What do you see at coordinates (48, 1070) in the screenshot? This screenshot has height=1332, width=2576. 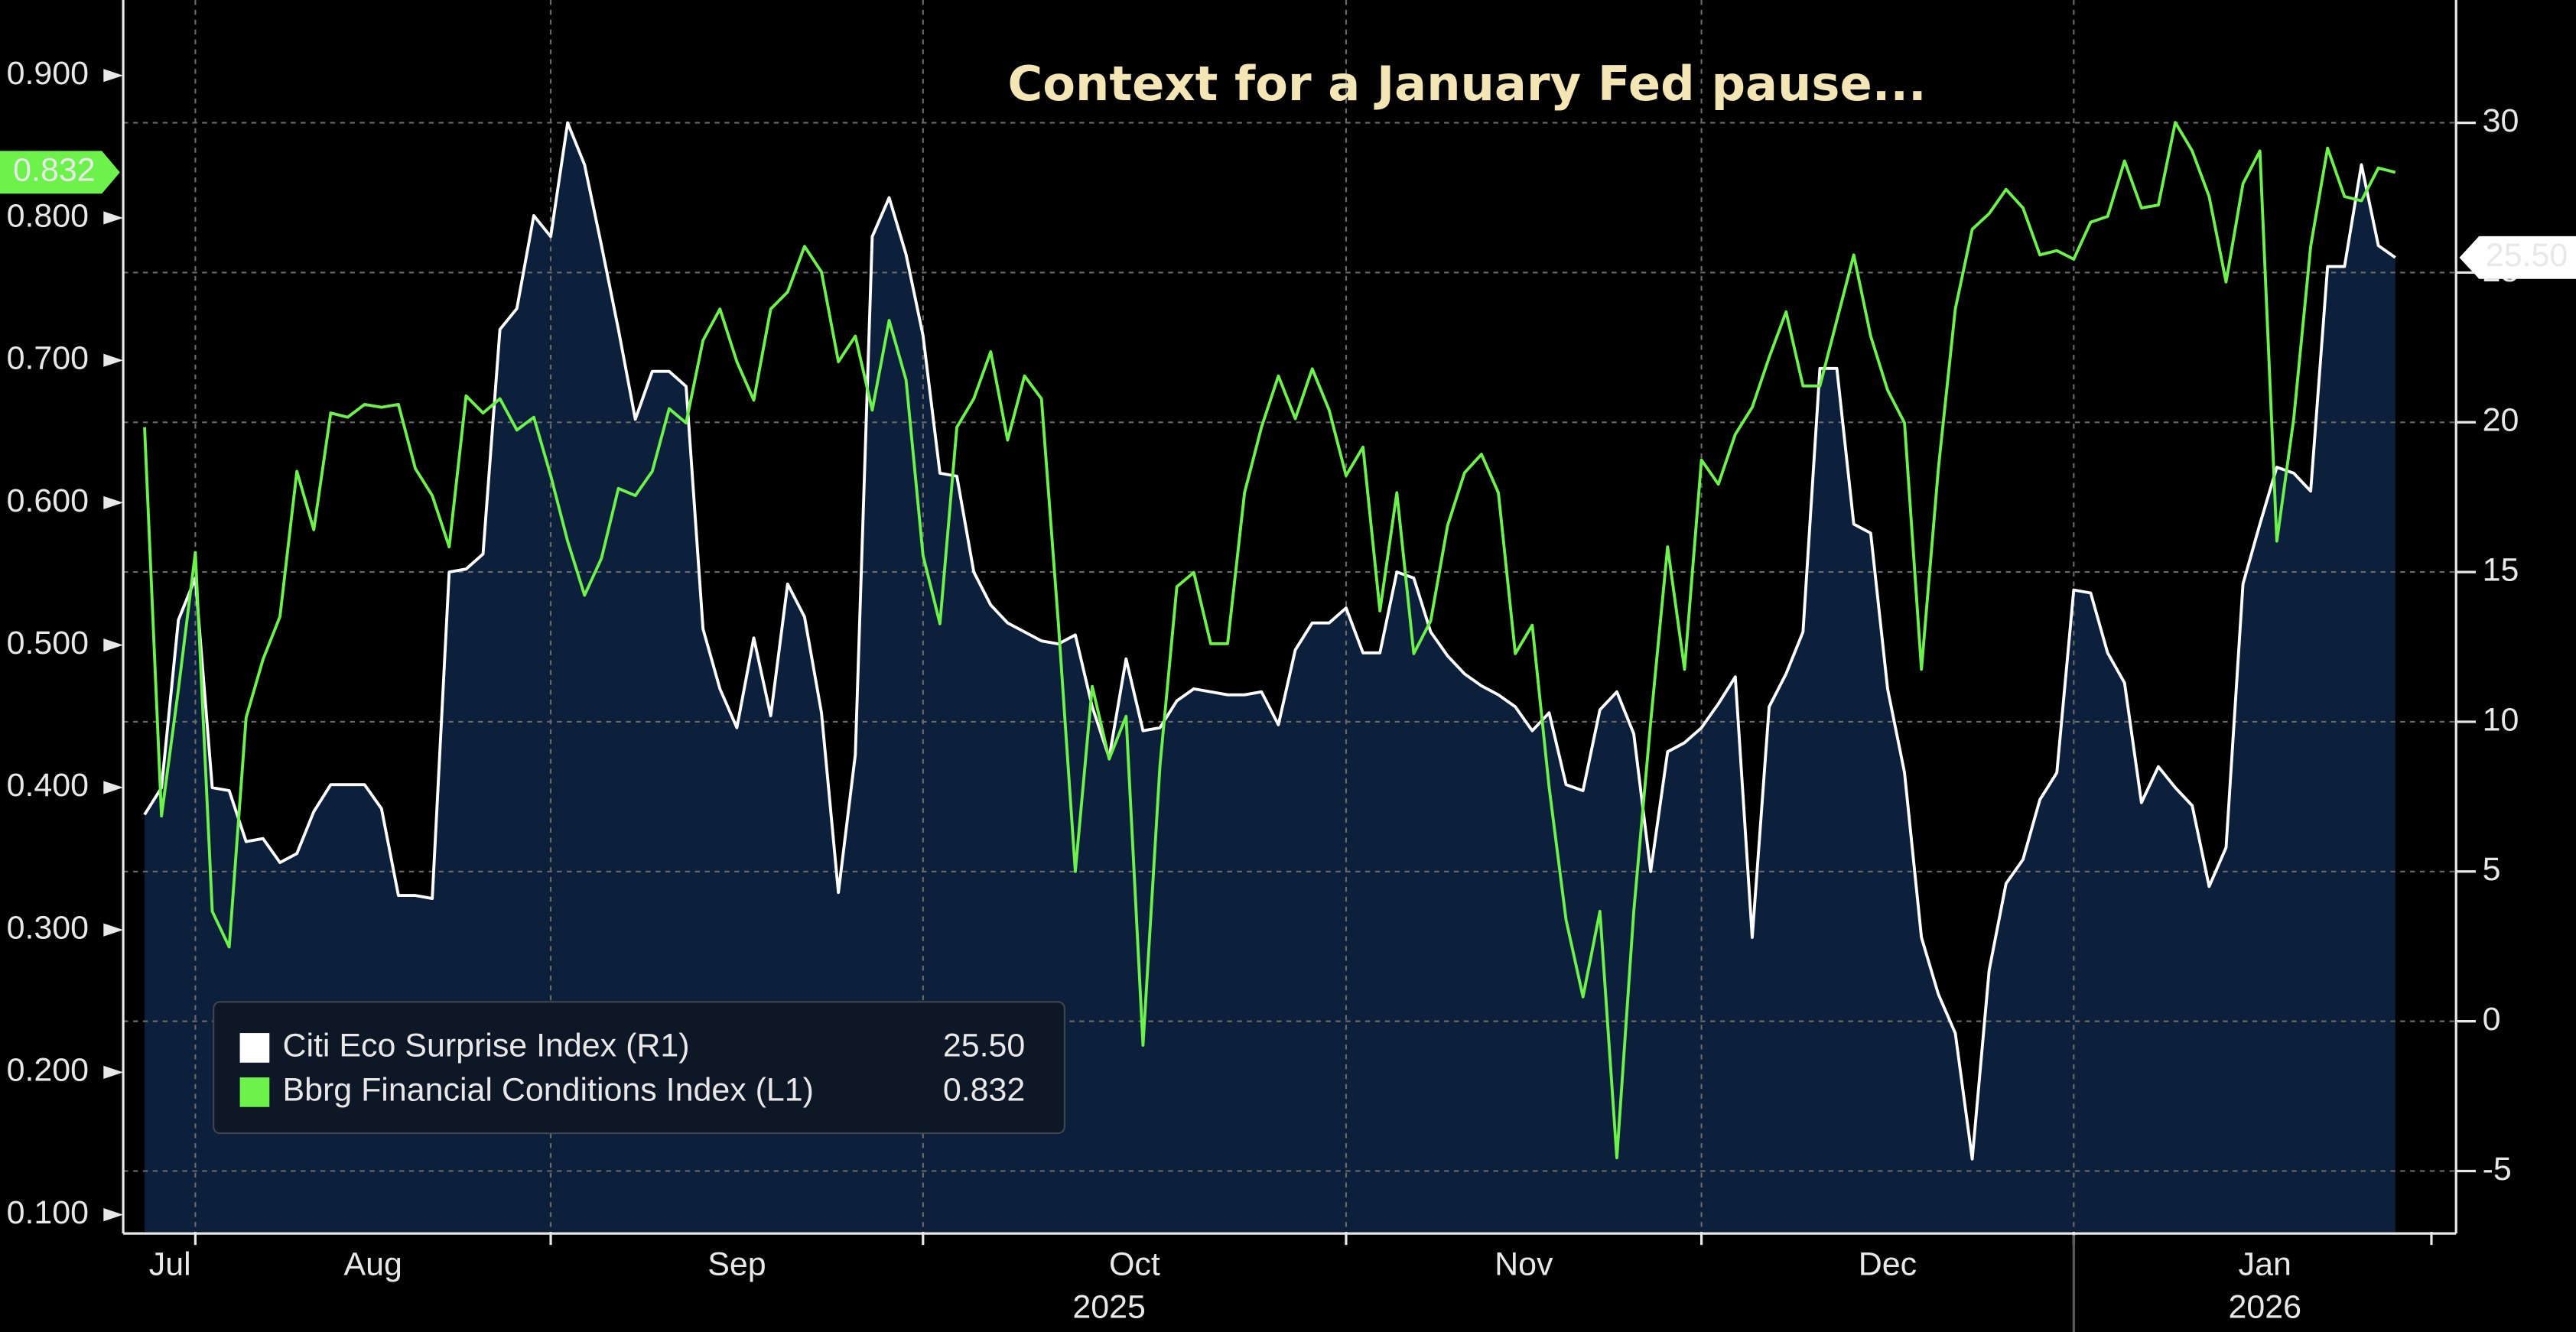 I see `y-tick-label: 0.200` at bounding box center [48, 1070].